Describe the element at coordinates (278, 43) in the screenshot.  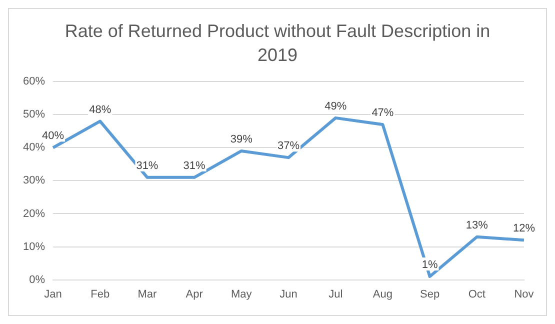
I see `chart-title: Rate of Returned Product without Fault Description in 2019` at that location.